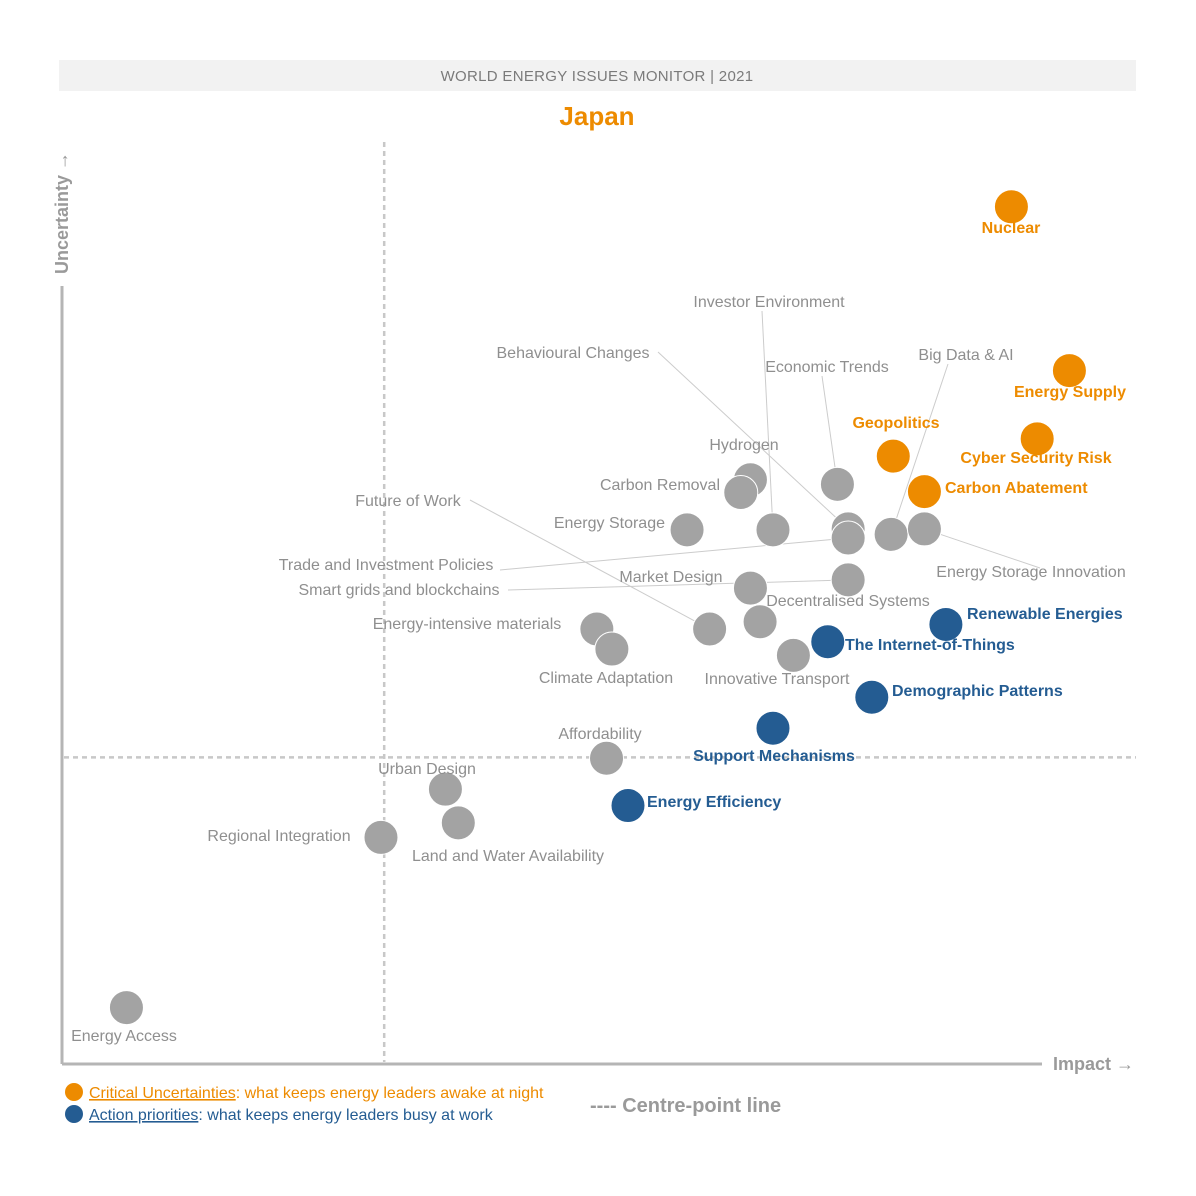 This screenshot has height=1196, width=1196. Describe the element at coordinates (893, 456) in the screenshot. I see `point-geopolitics` at that location.